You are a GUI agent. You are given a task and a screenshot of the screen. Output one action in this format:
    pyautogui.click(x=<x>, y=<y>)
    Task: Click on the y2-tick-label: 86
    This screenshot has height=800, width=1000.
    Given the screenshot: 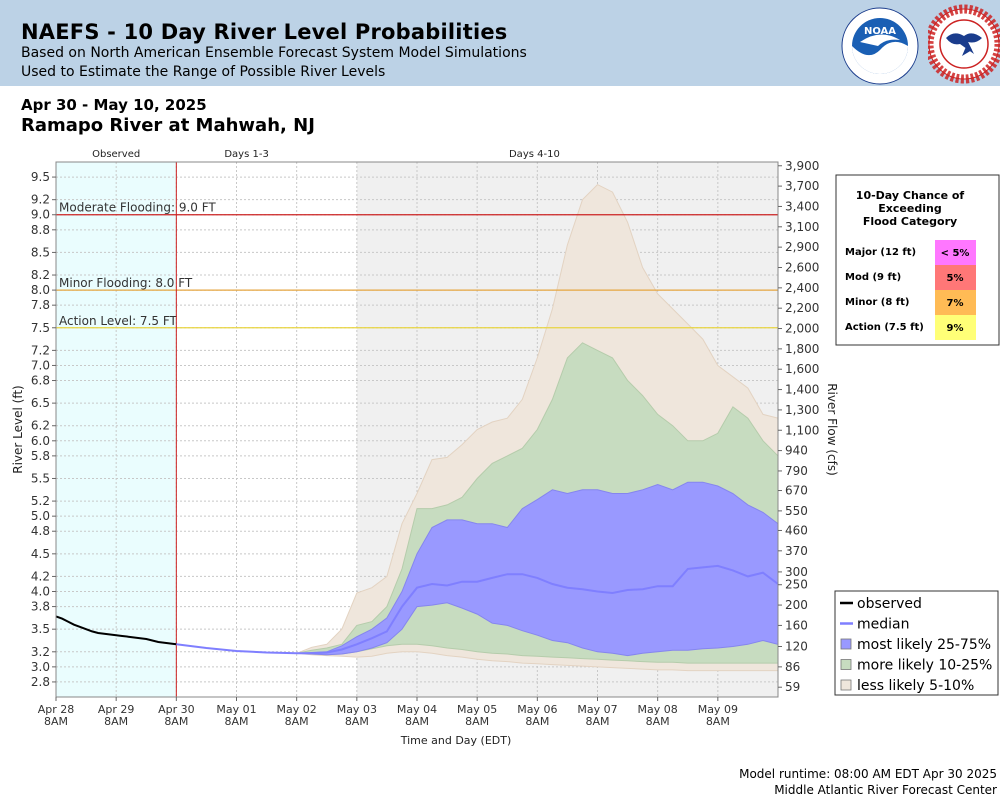 What is the action you would take?
    pyautogui.click(x=792, y=667)
    